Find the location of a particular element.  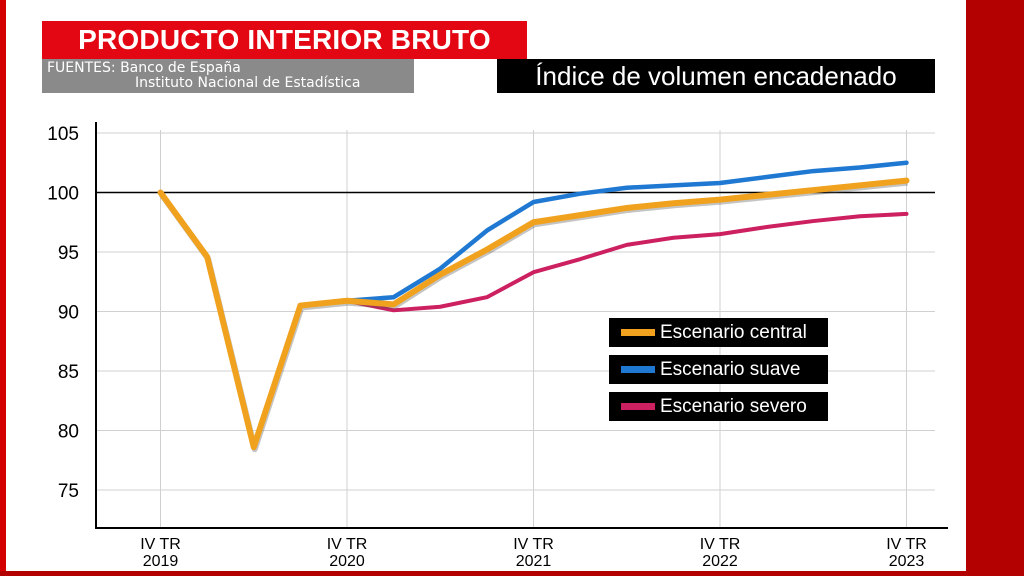

y-tick-label: 85 is located at coordinates (68, 372).